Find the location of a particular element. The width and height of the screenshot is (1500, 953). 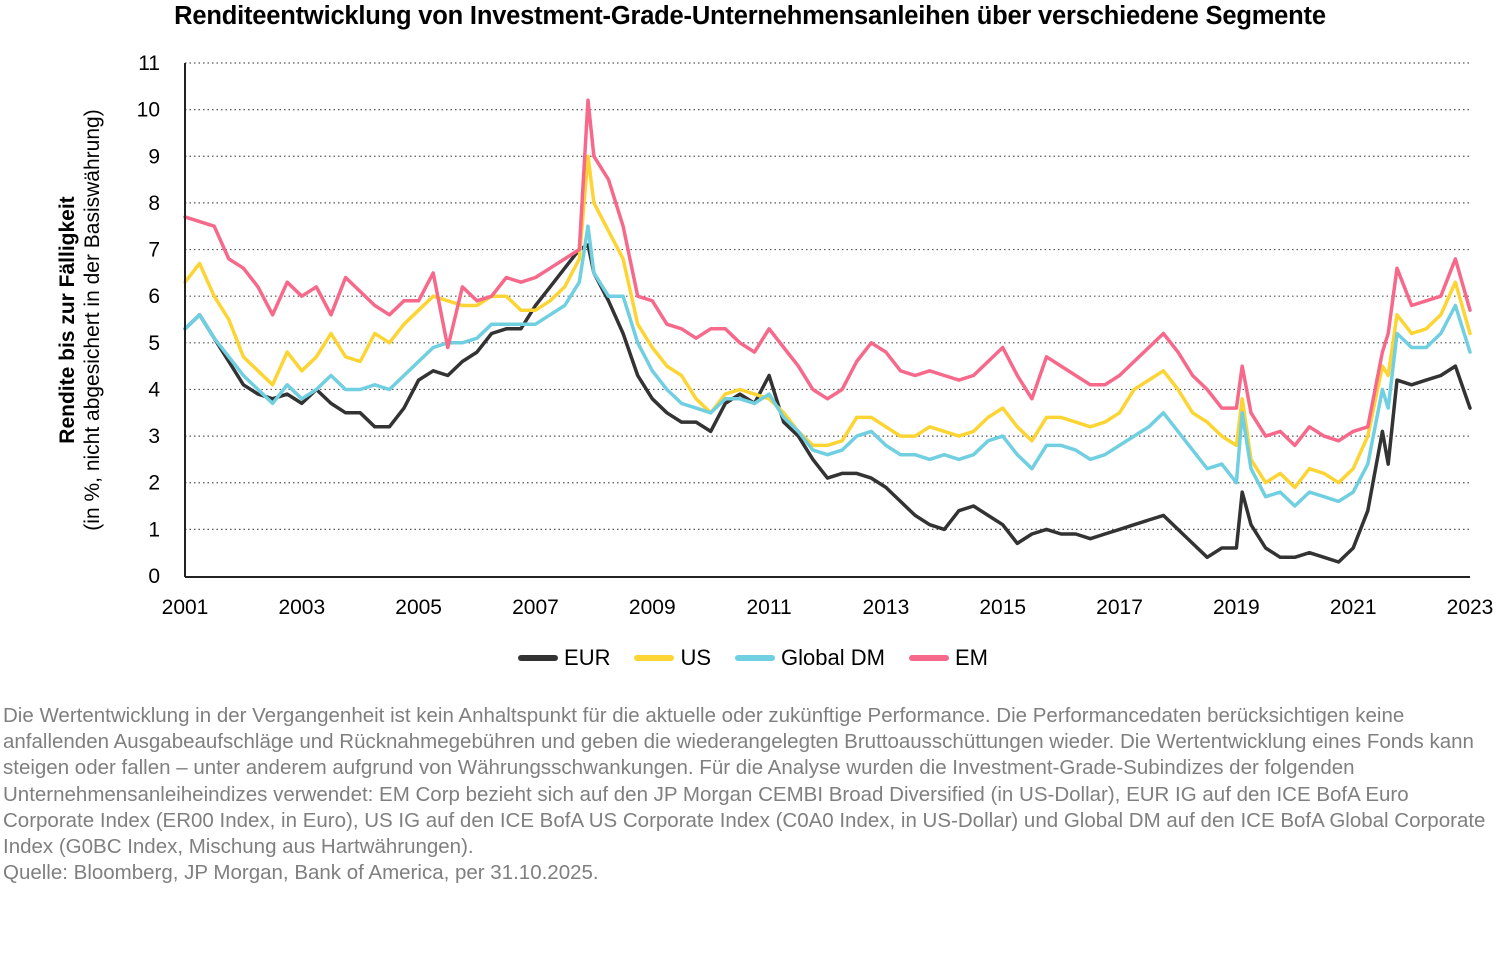

x-tick-label: 2007 is located at coordinates (535, 607).